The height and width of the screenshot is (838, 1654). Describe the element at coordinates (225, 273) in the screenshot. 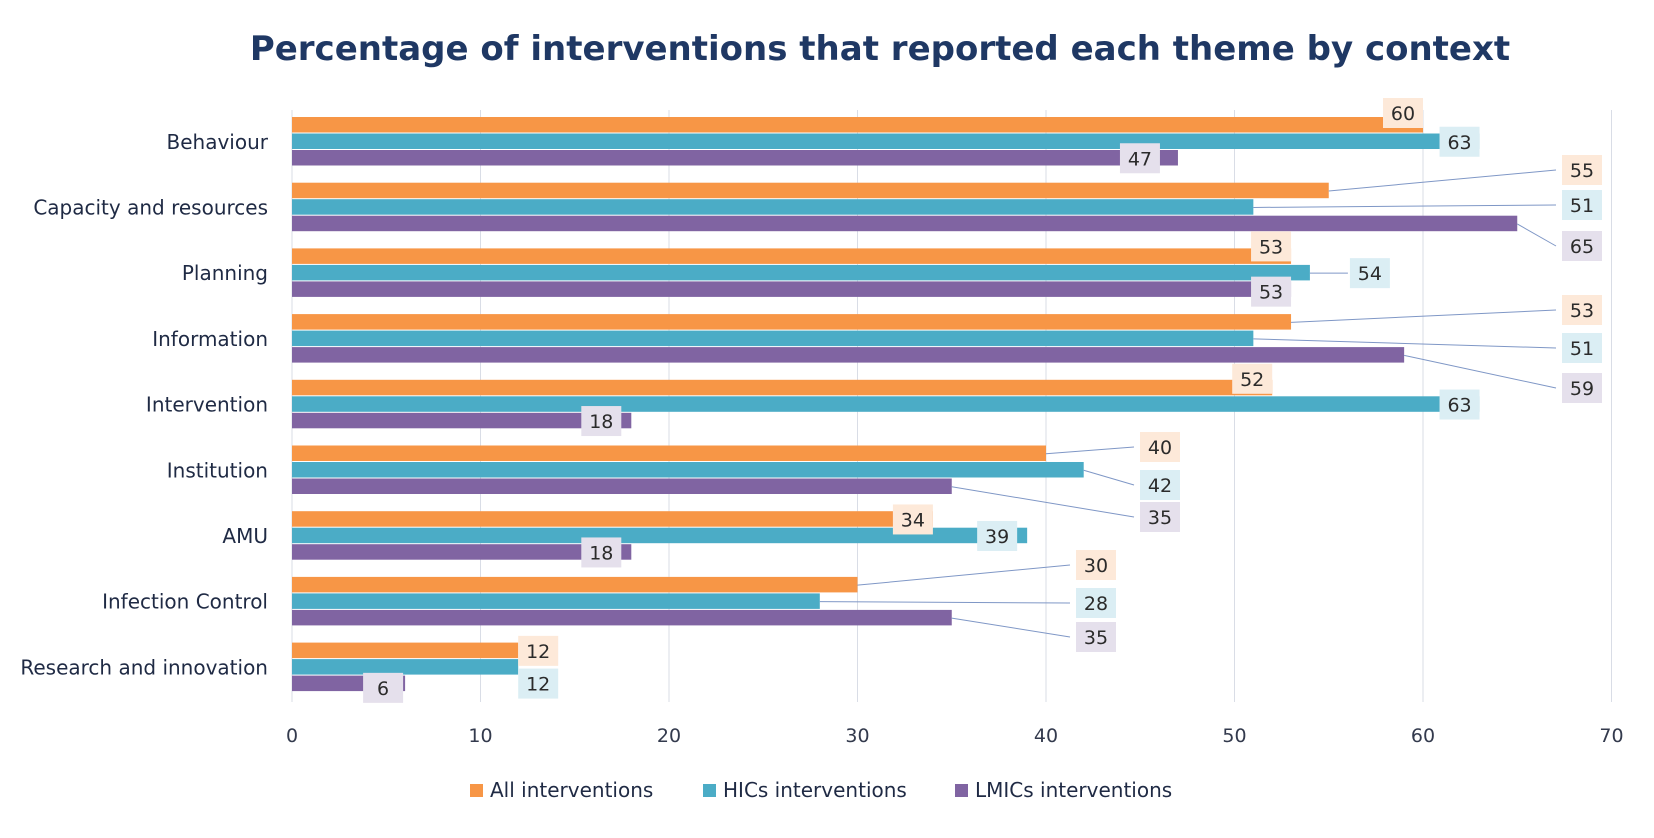

I see `category-label: Planning` at that location.